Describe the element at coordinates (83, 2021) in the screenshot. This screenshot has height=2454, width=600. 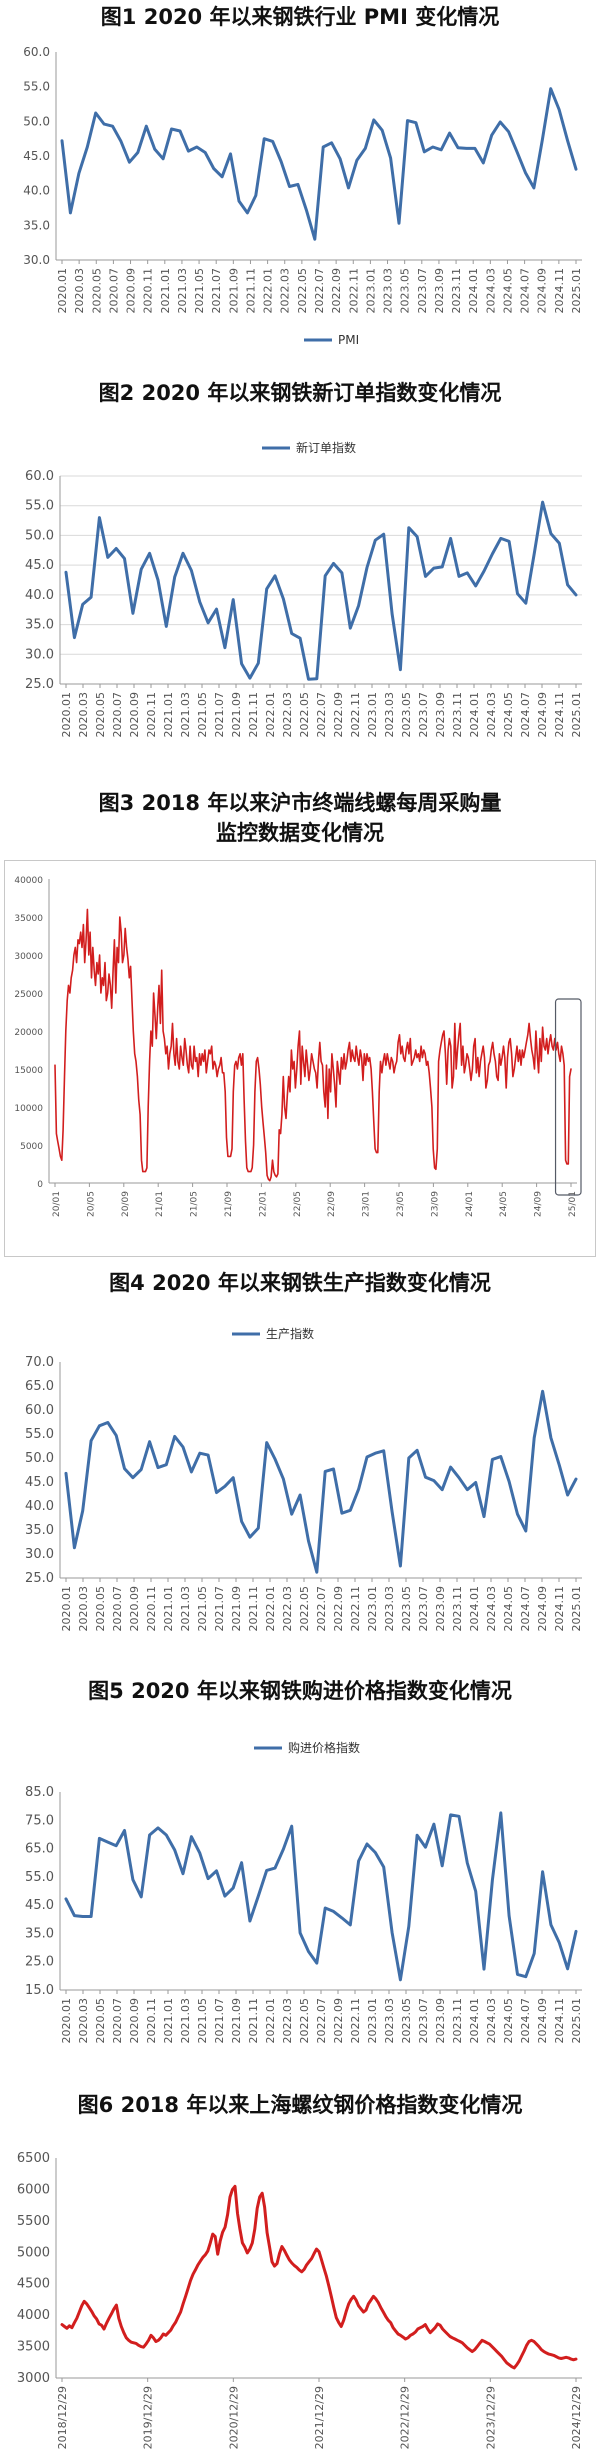
I see `chart5-x-tick-label: 2020.03` at that location.